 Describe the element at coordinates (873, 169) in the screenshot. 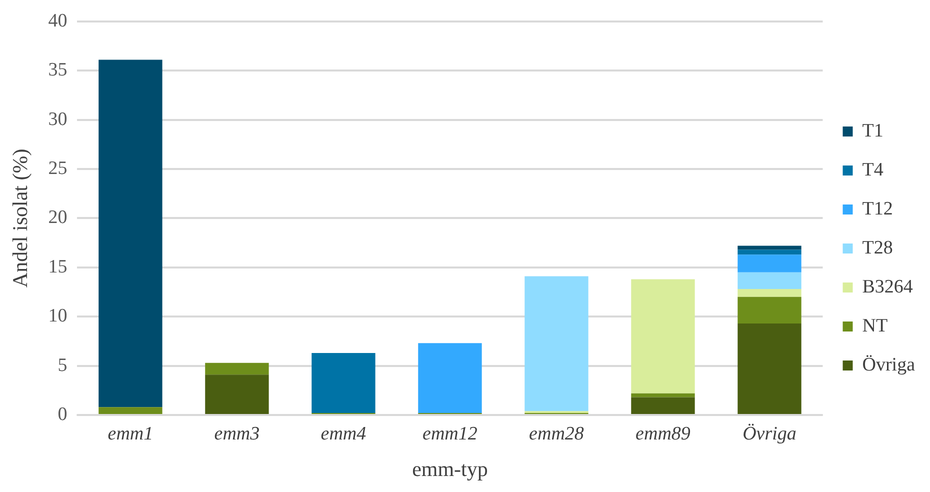

I see `legend-label: T4` at that location.